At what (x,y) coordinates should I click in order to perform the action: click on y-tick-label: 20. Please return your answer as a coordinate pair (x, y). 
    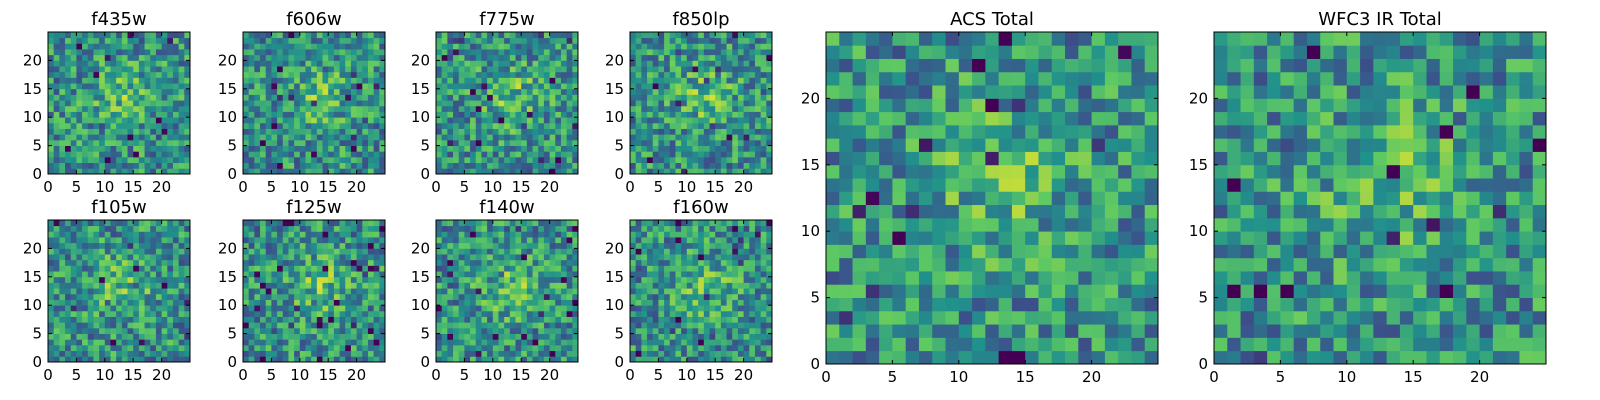
    Looking at the image, I should click on (420, 248).